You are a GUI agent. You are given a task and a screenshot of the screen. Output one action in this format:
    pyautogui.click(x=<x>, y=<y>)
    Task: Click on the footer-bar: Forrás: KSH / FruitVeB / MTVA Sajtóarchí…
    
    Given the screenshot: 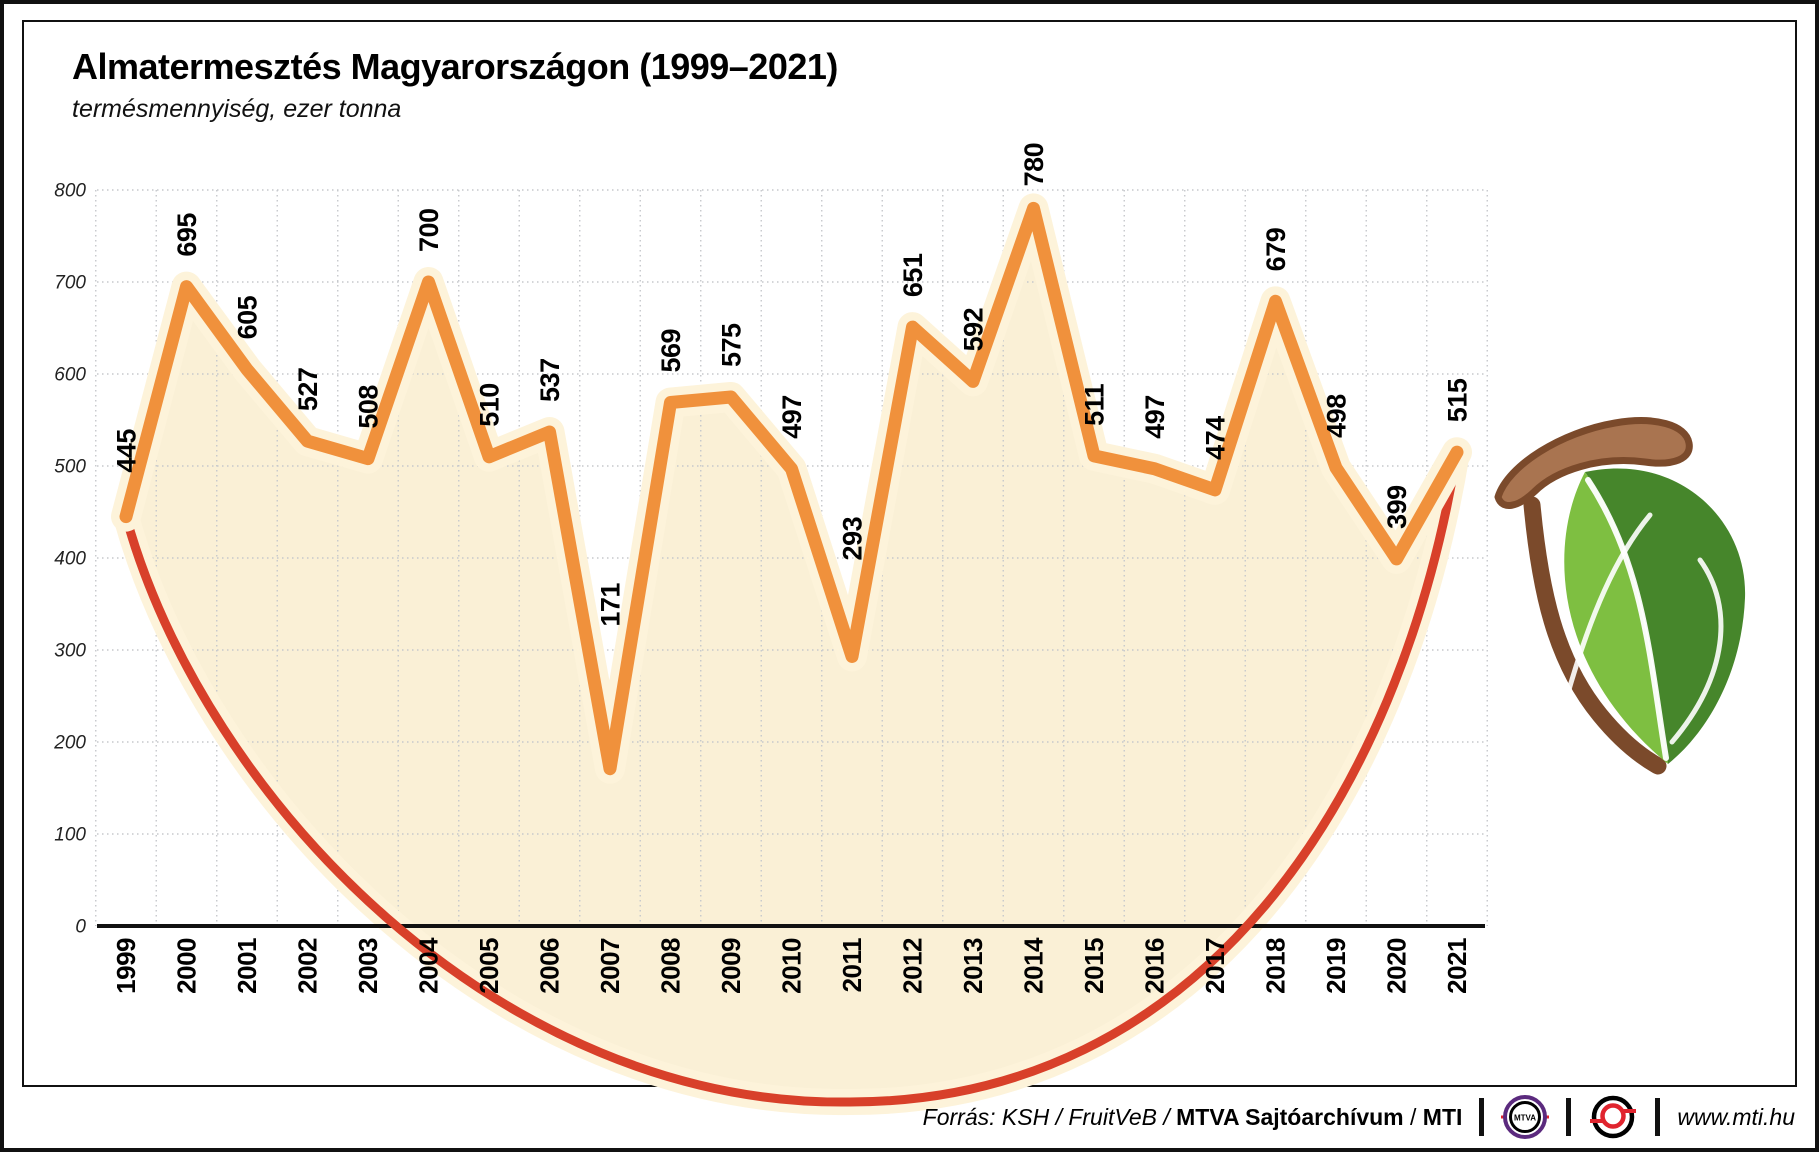 What is the action you would take?
    pyautogui.click(x=1359, y=1117)
    